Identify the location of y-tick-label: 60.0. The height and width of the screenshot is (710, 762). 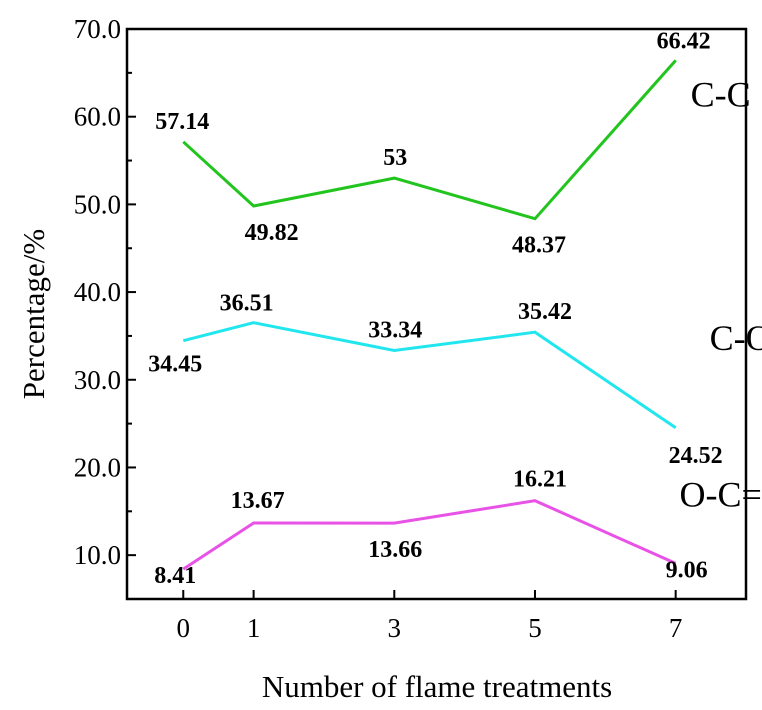
(97, 117).